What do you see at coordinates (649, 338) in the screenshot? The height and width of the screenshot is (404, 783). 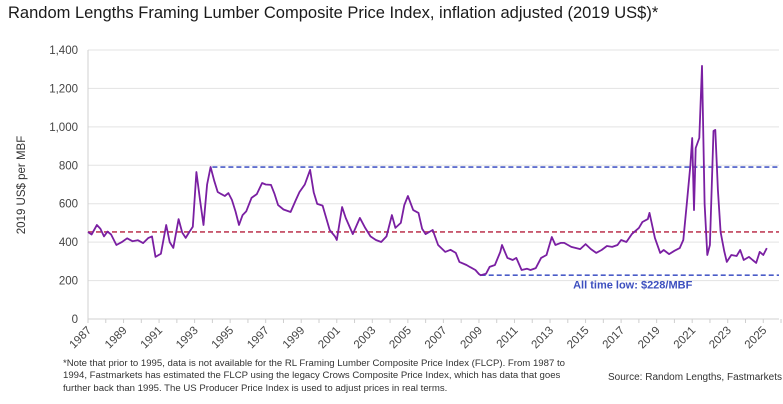 I see `x-tick-label: 2019` at bounding box center [649, 338].